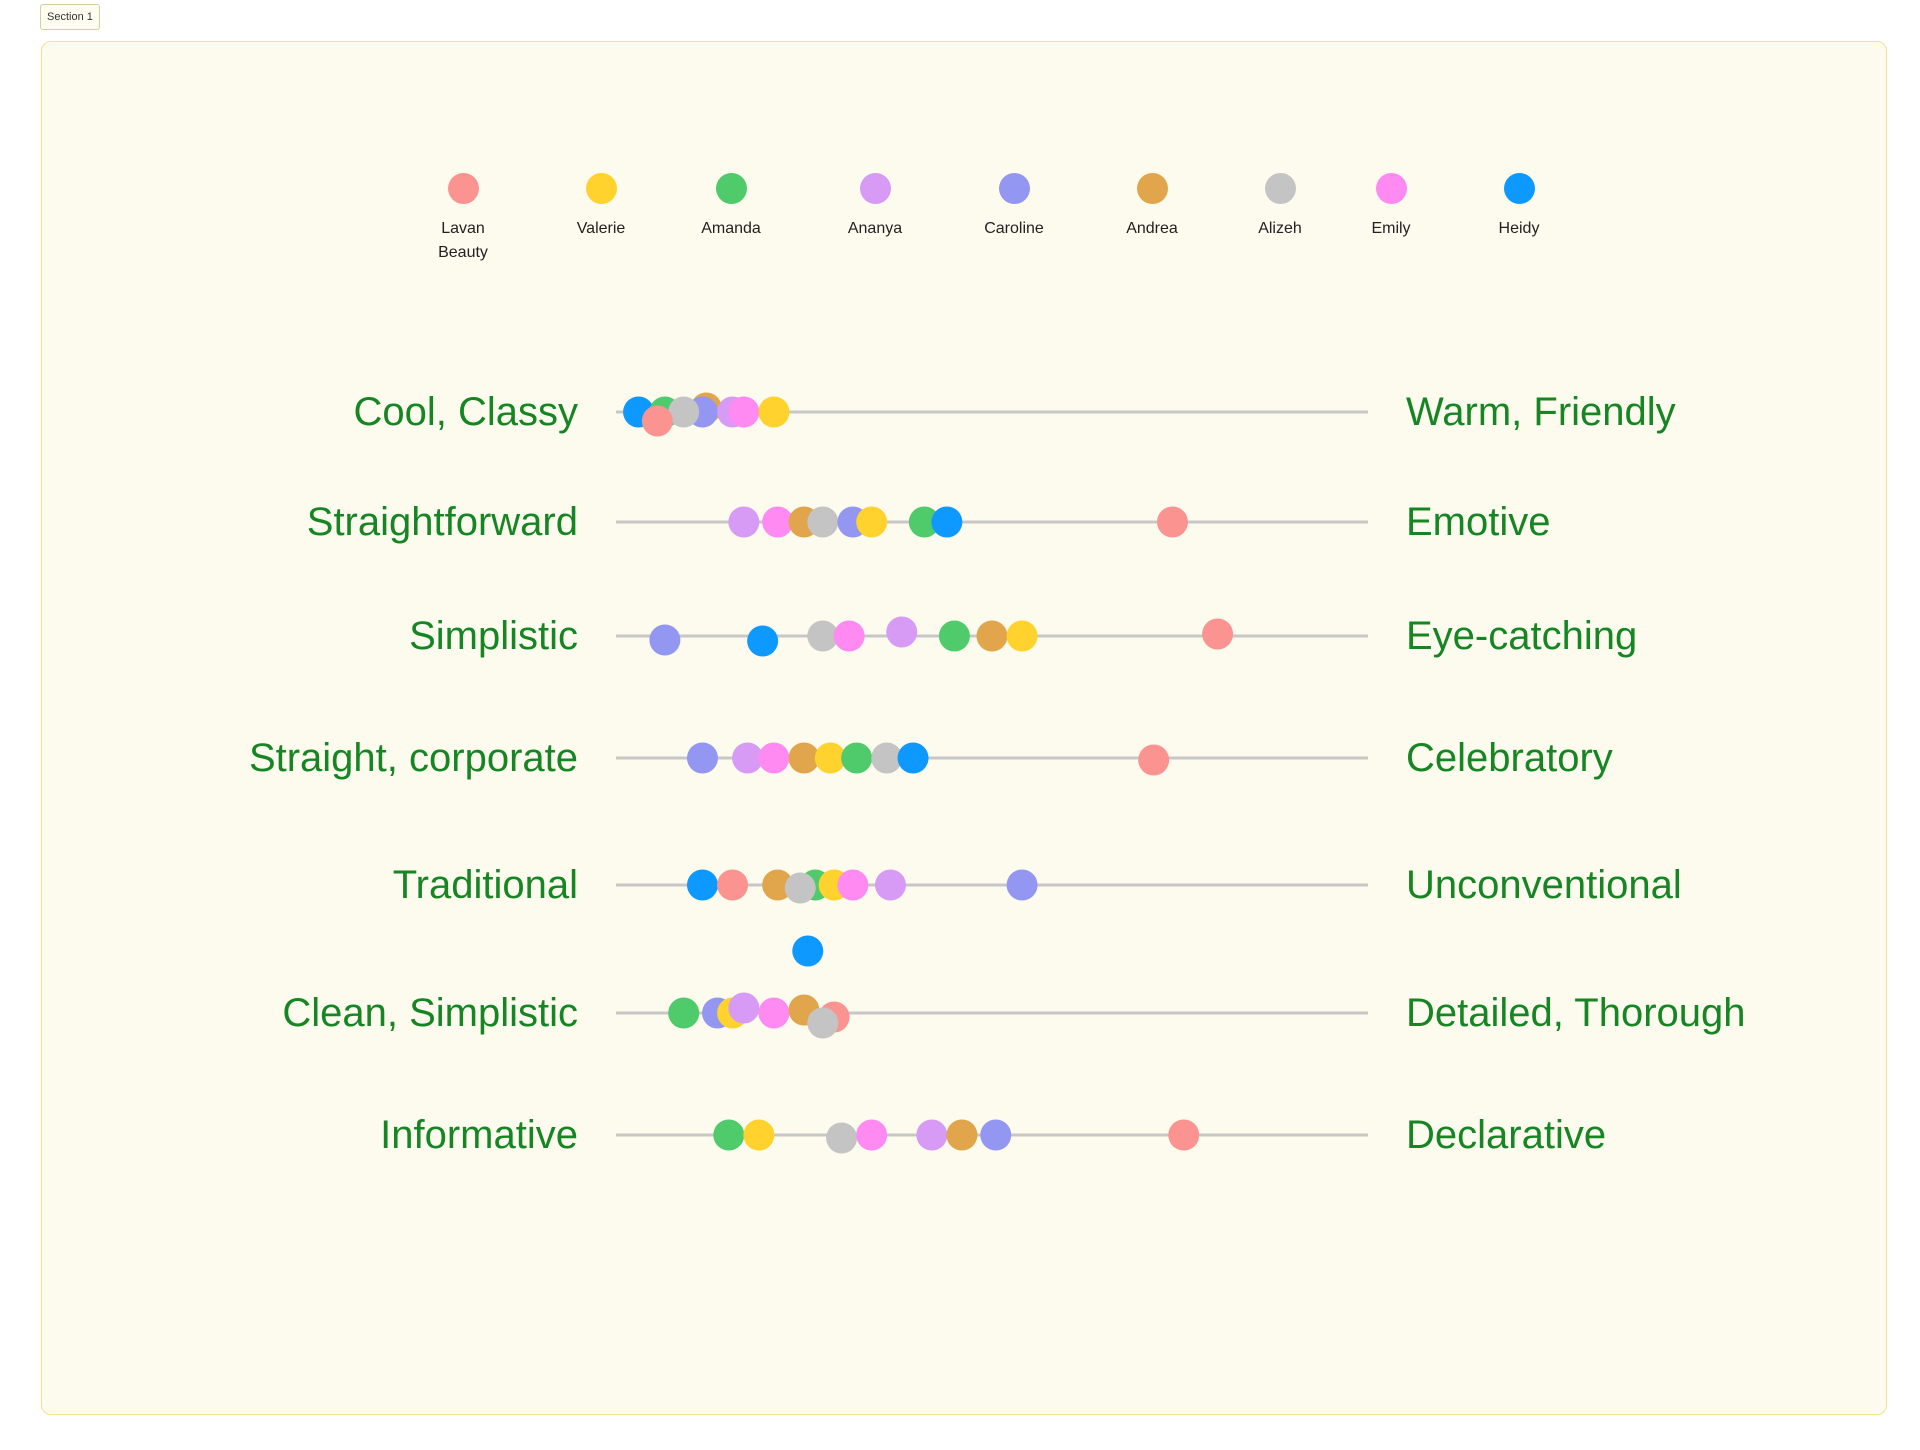  What do you see at coordinates (1478, 522) in the screenshot?
I see `row-label-right: Emotive` at bounding box center [1478, 522].